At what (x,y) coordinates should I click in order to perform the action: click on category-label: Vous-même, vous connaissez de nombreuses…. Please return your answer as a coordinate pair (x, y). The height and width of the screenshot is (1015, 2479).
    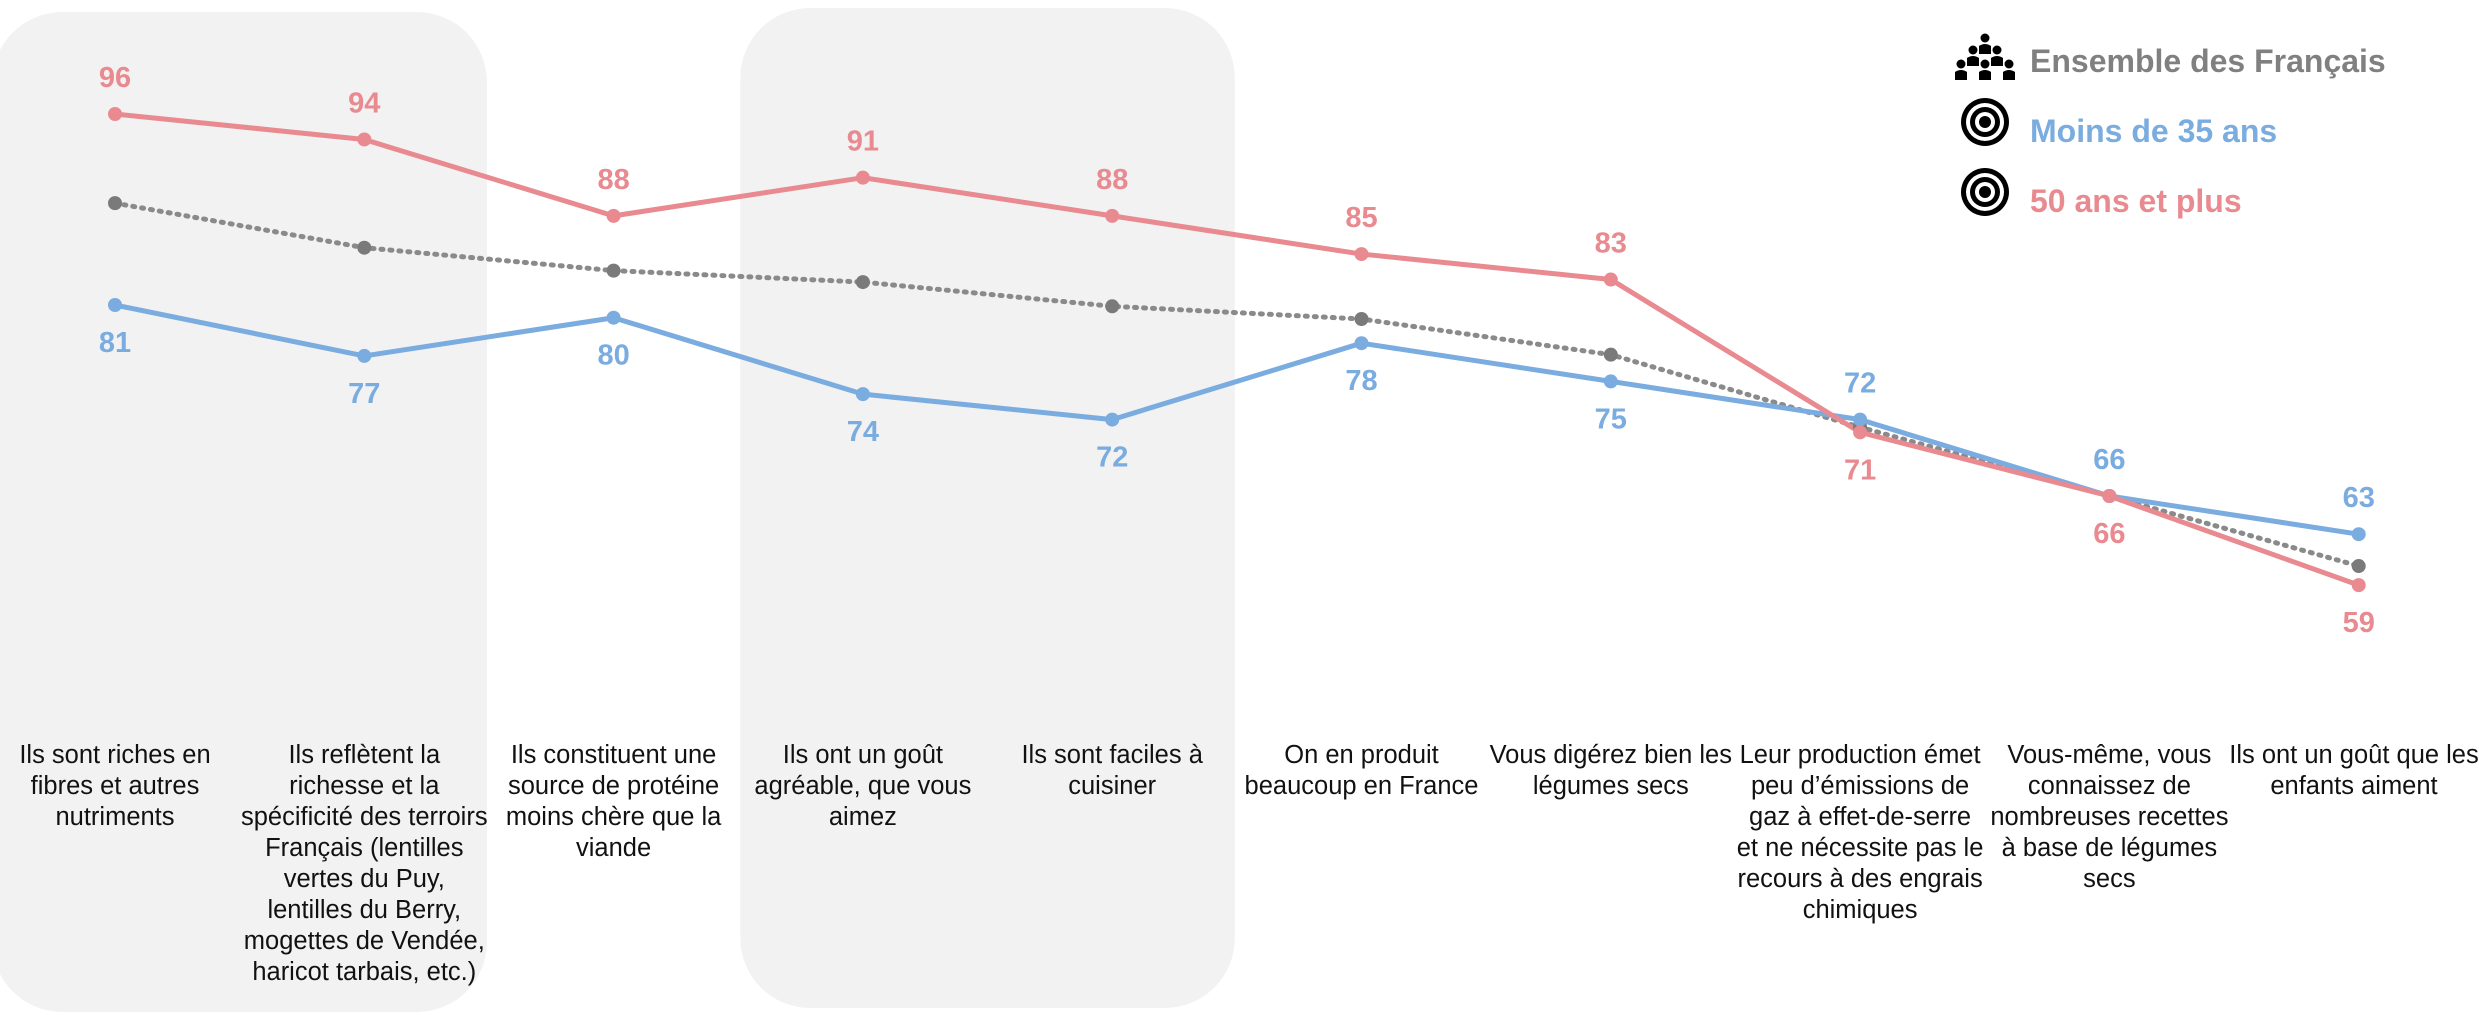
    Looking at the image, I should click on (2109, 817).